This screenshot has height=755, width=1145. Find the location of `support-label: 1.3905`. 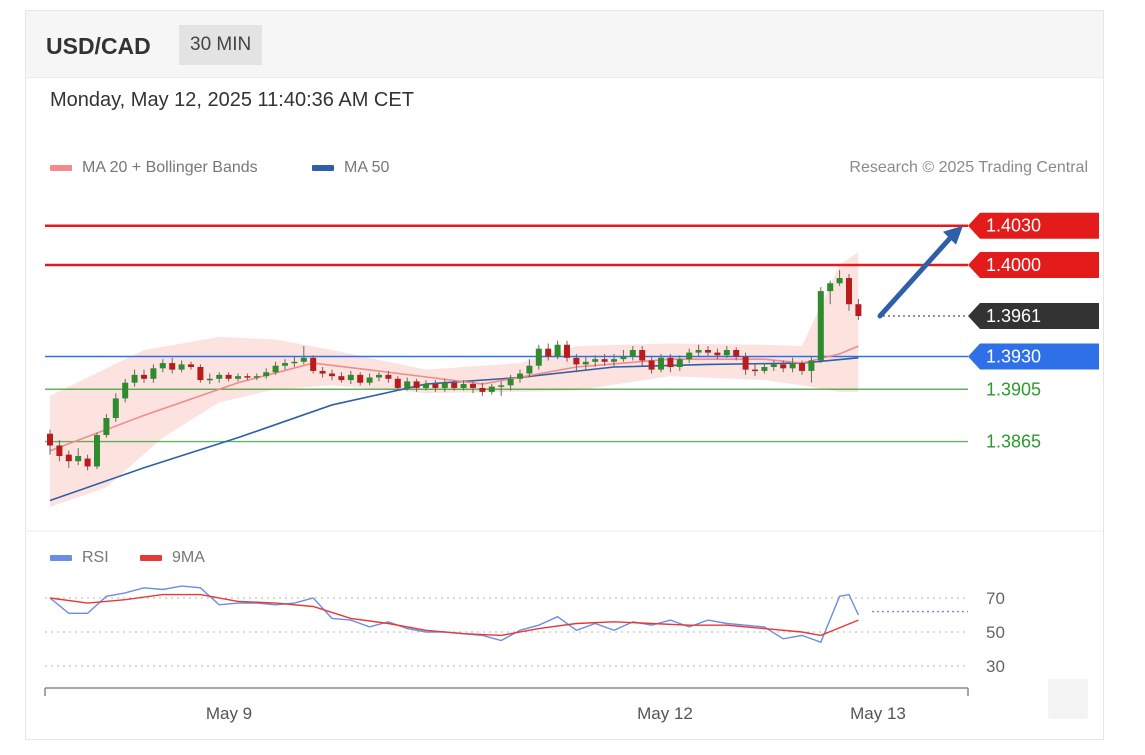

support-label: 1.3905 is located at coordinates (1013, 389).